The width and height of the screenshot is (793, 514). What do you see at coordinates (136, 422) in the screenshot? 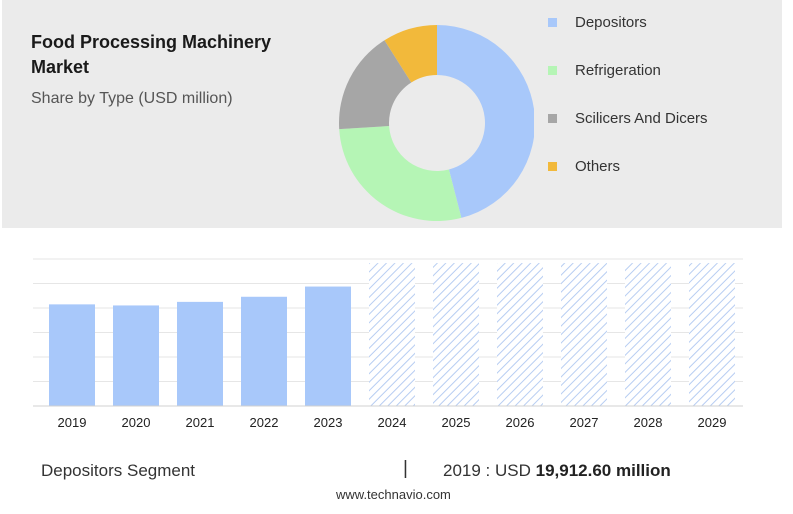
I see `x-tick-label: 2020` at bounding box center [136, 422].